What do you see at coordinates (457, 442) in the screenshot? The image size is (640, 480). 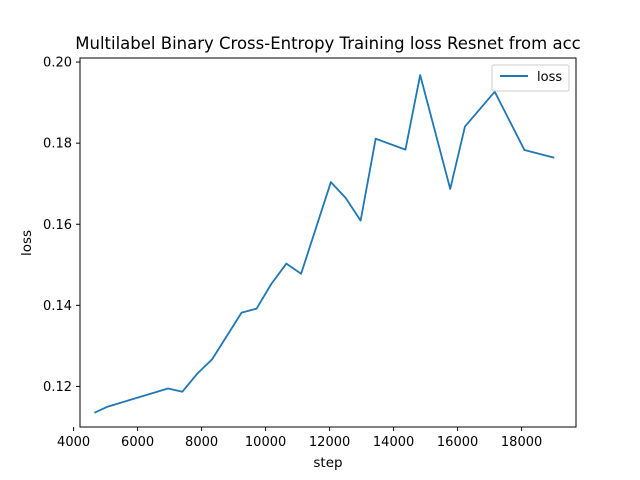 I see `x-tick-label: 16000` at bounding box center [457, 442].